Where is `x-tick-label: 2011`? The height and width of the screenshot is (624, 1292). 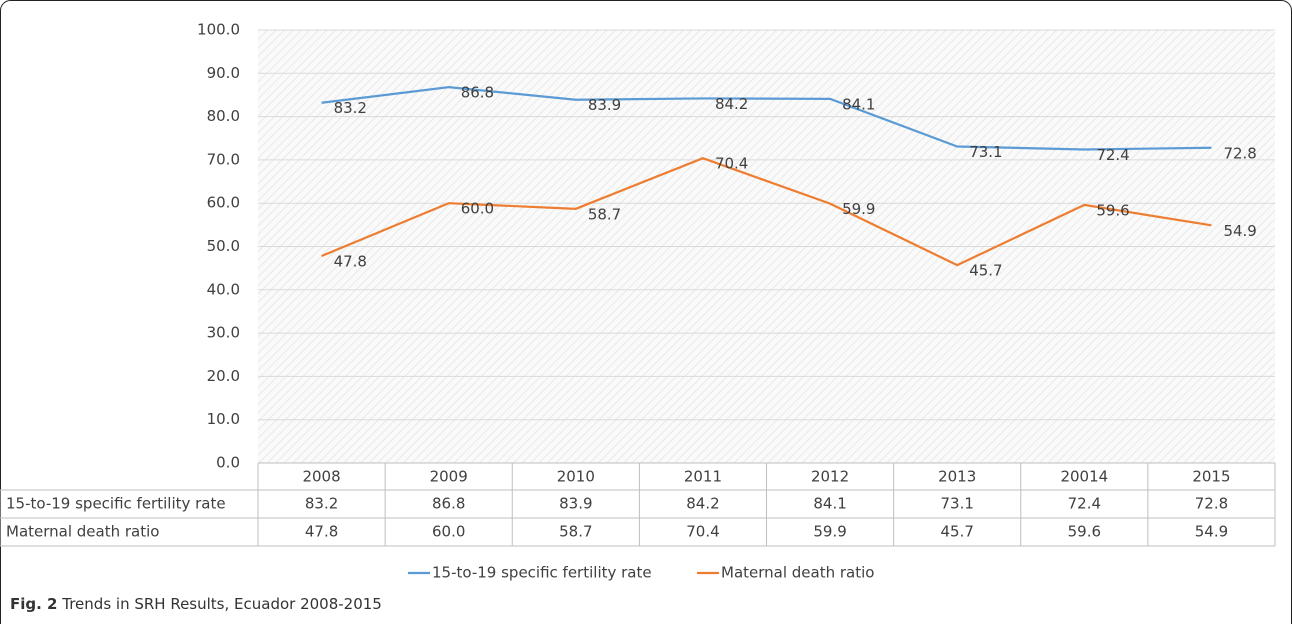
x-tick-label: 2011 is located at coordinates (703, 477).